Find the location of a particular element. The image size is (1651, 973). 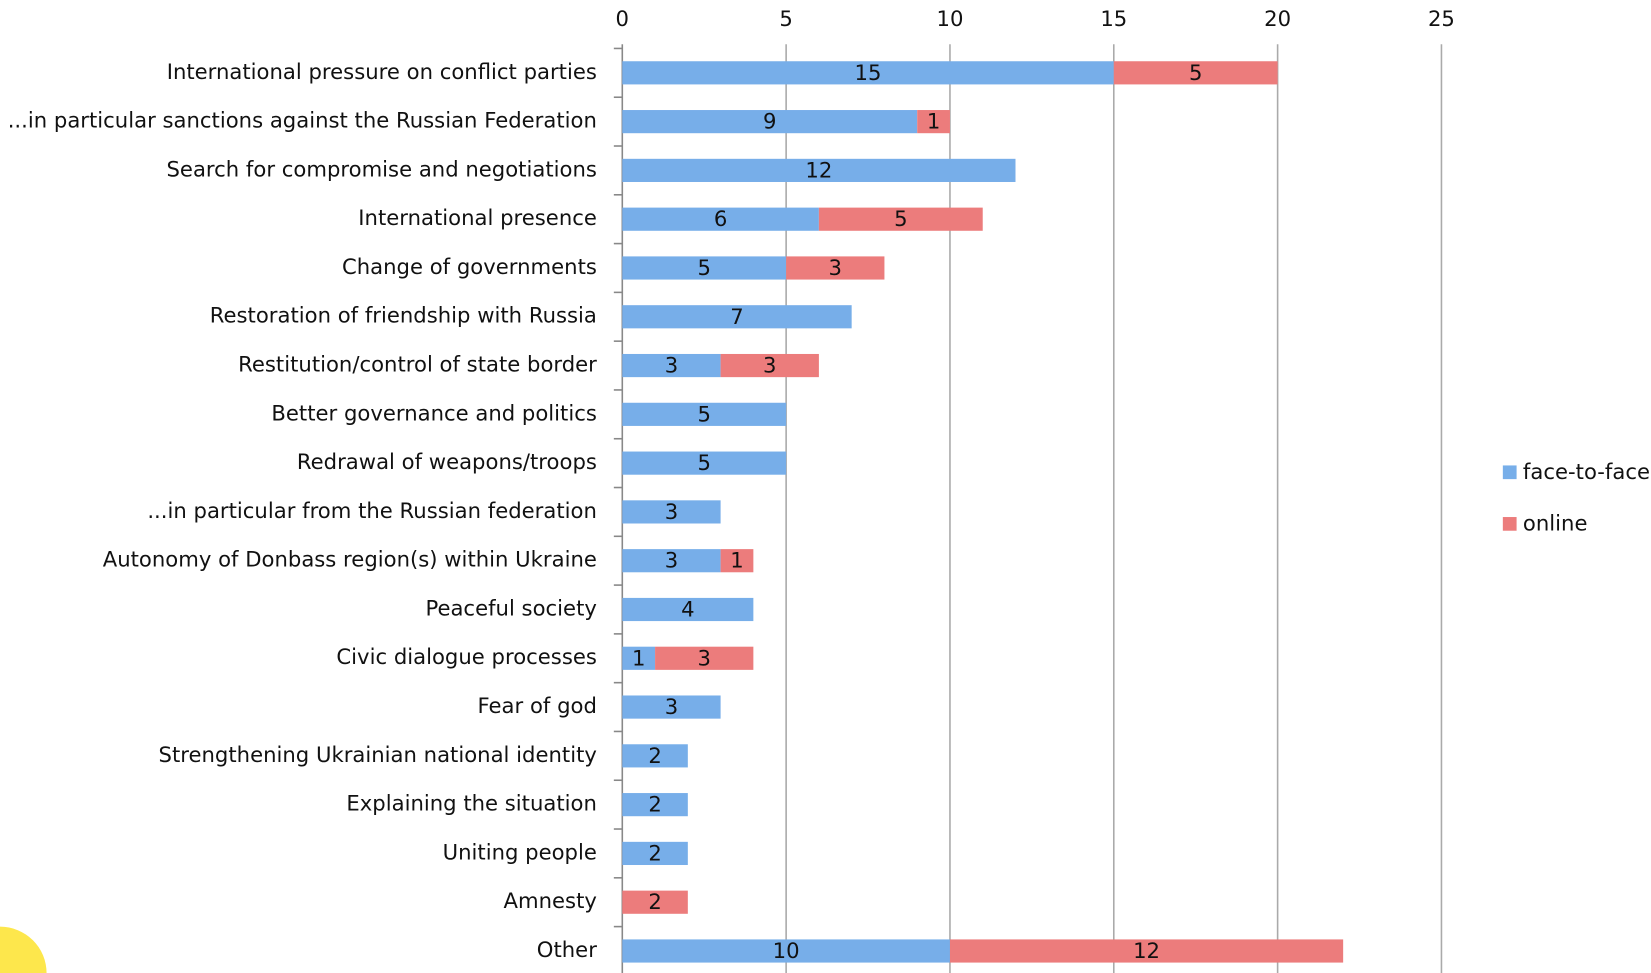

x-tick-label: 5 is located at coordinates (785, 18).